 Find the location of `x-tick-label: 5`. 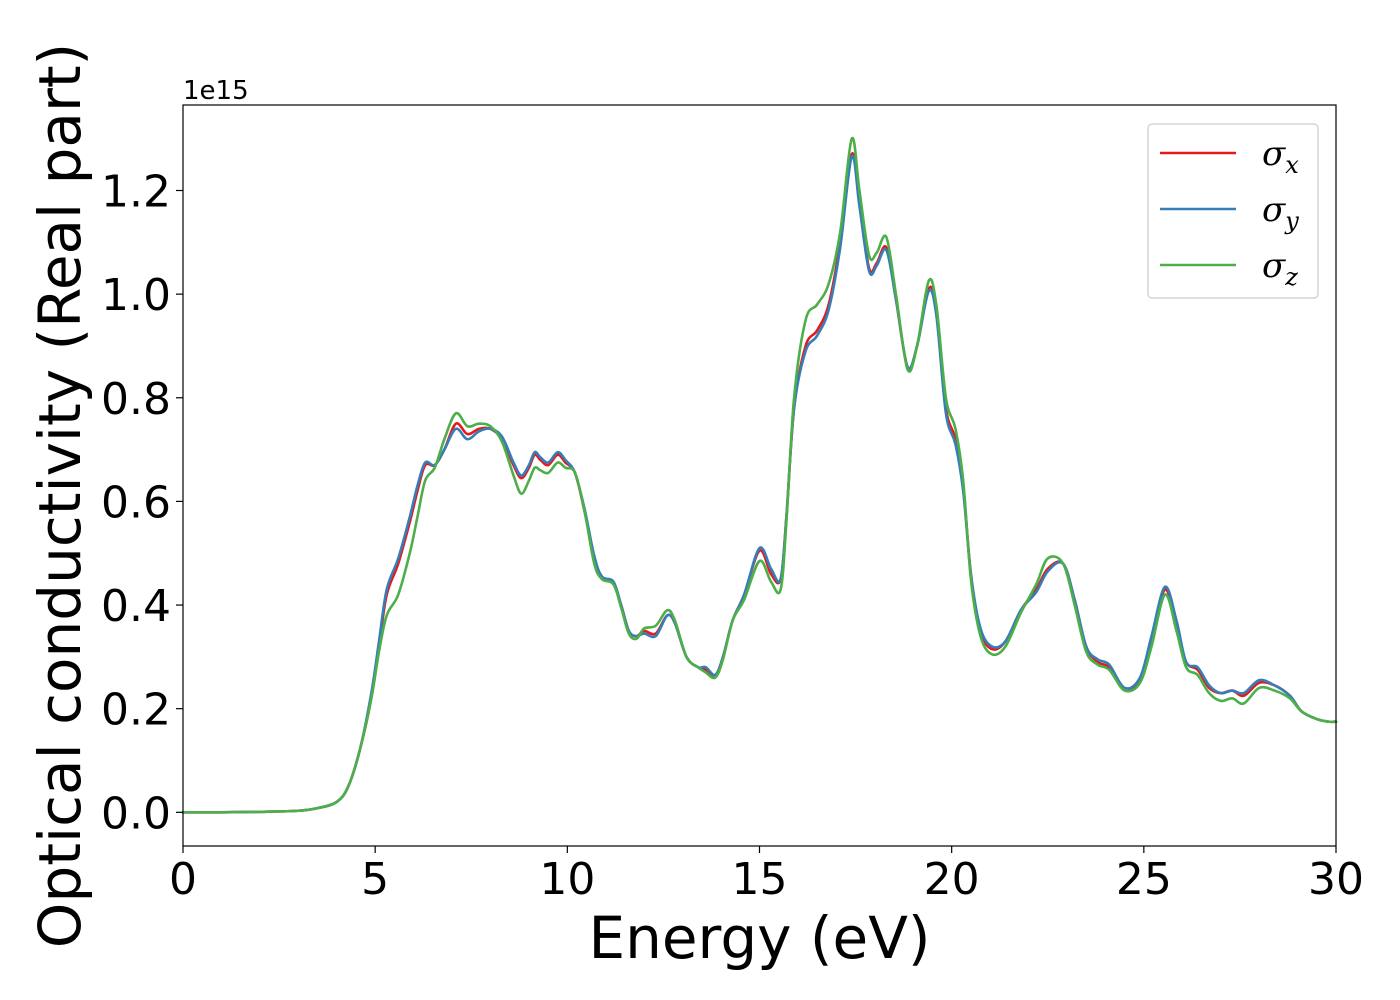

x-tick-label: 5 is located at coordinates (375, 879).